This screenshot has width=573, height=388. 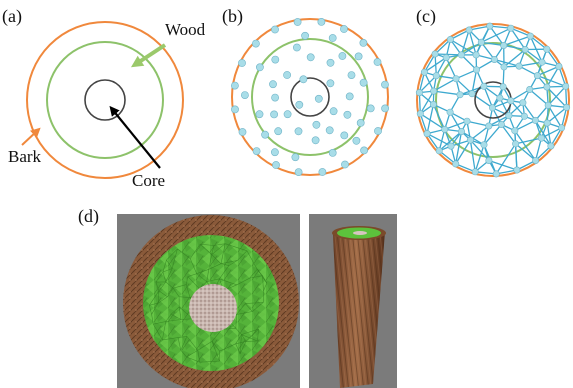 What do you see at coordinates (105, 100) in the screenshot?
I see `core-ring` at bounding box center [105, 100].